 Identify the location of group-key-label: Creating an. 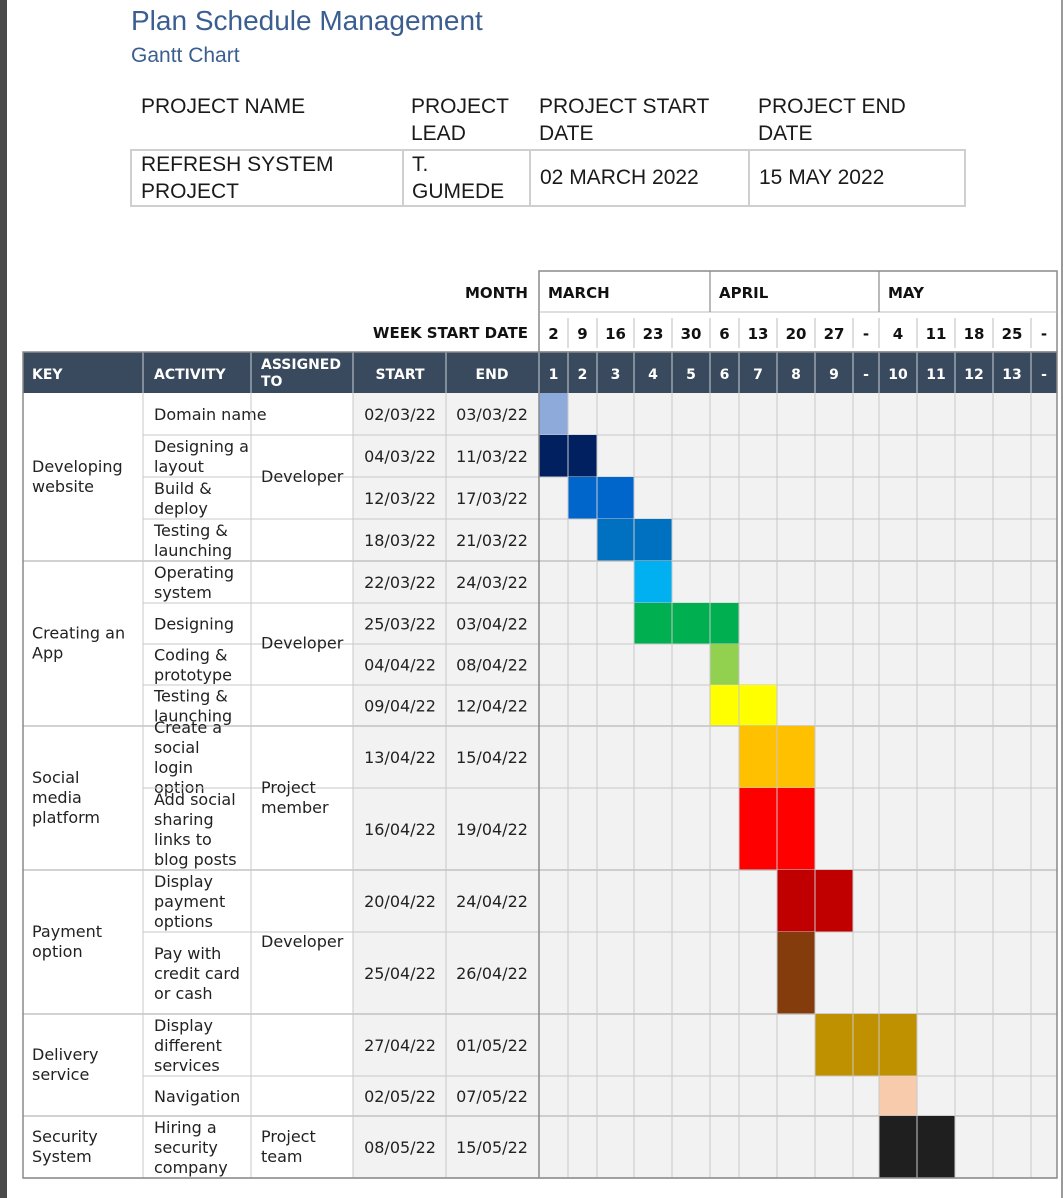
(78, 633).